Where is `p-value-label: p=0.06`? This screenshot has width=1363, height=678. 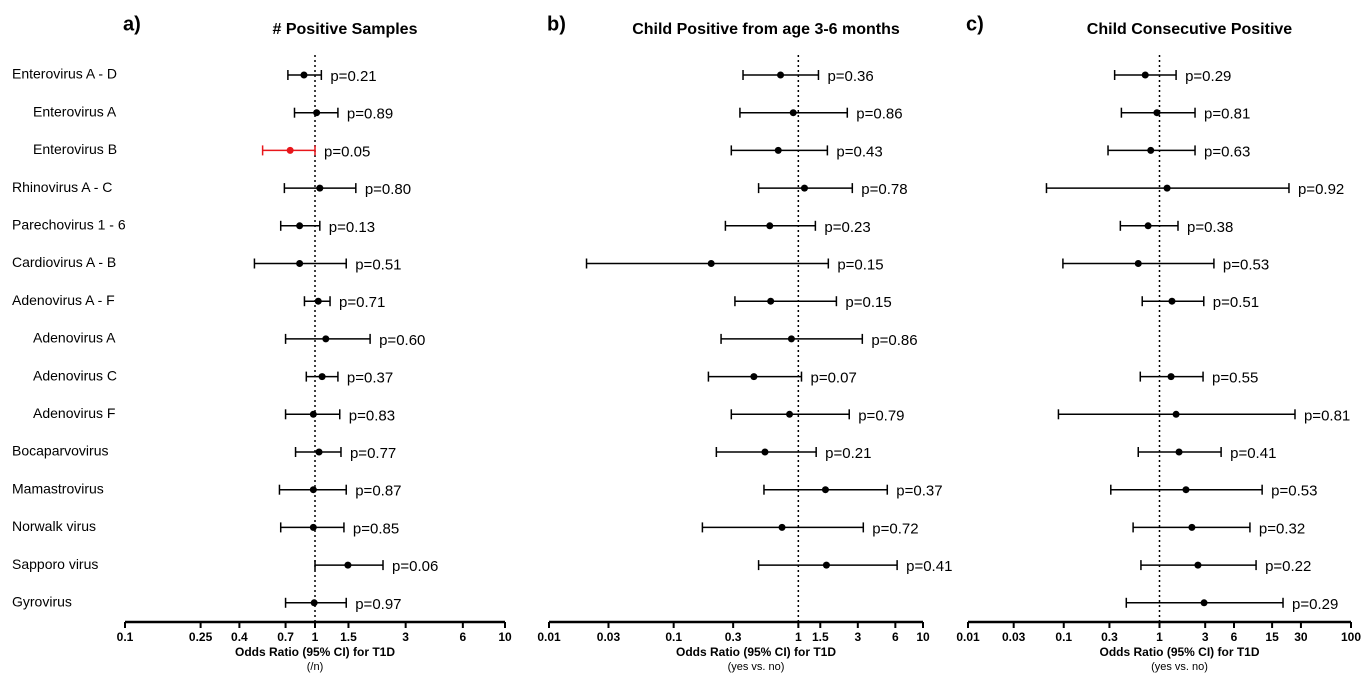
p-value-label: p=0.06 is located at coordinates (415, 566).